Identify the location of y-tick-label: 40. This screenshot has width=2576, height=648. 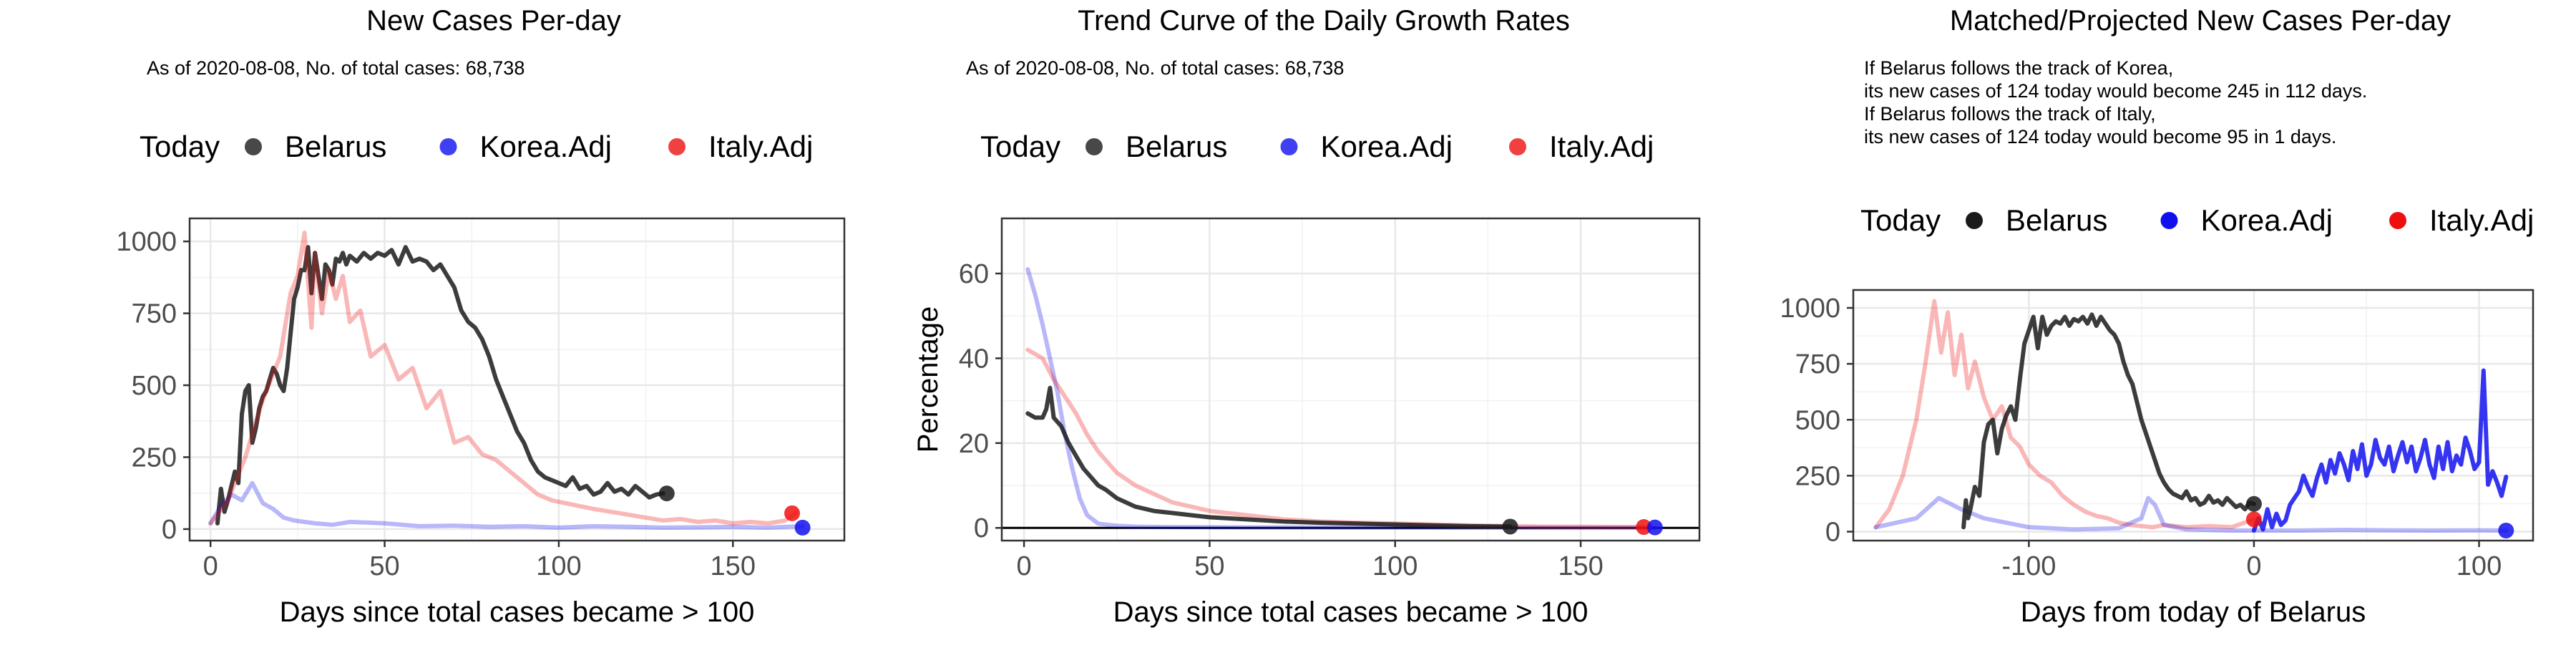
(974, 359).